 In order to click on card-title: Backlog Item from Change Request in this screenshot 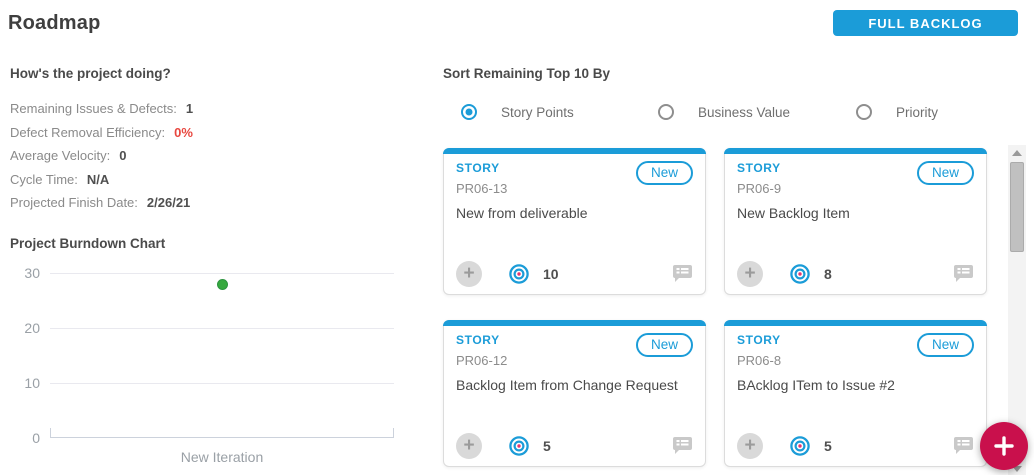, I will do `click(567, 385)`.